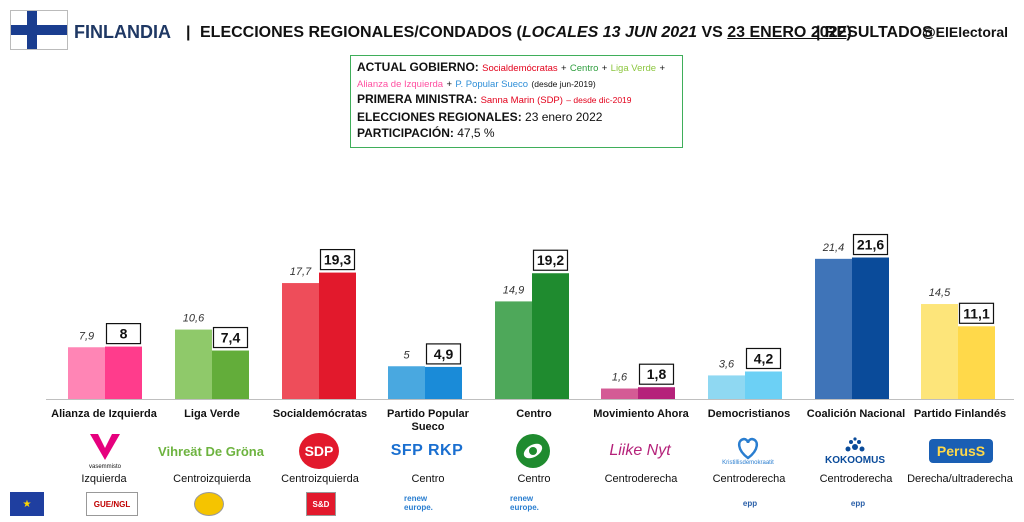  Describe the element at coordinates (319, 451) in the screenshot. I see `sdp-logo-icon: SDP` at that location.